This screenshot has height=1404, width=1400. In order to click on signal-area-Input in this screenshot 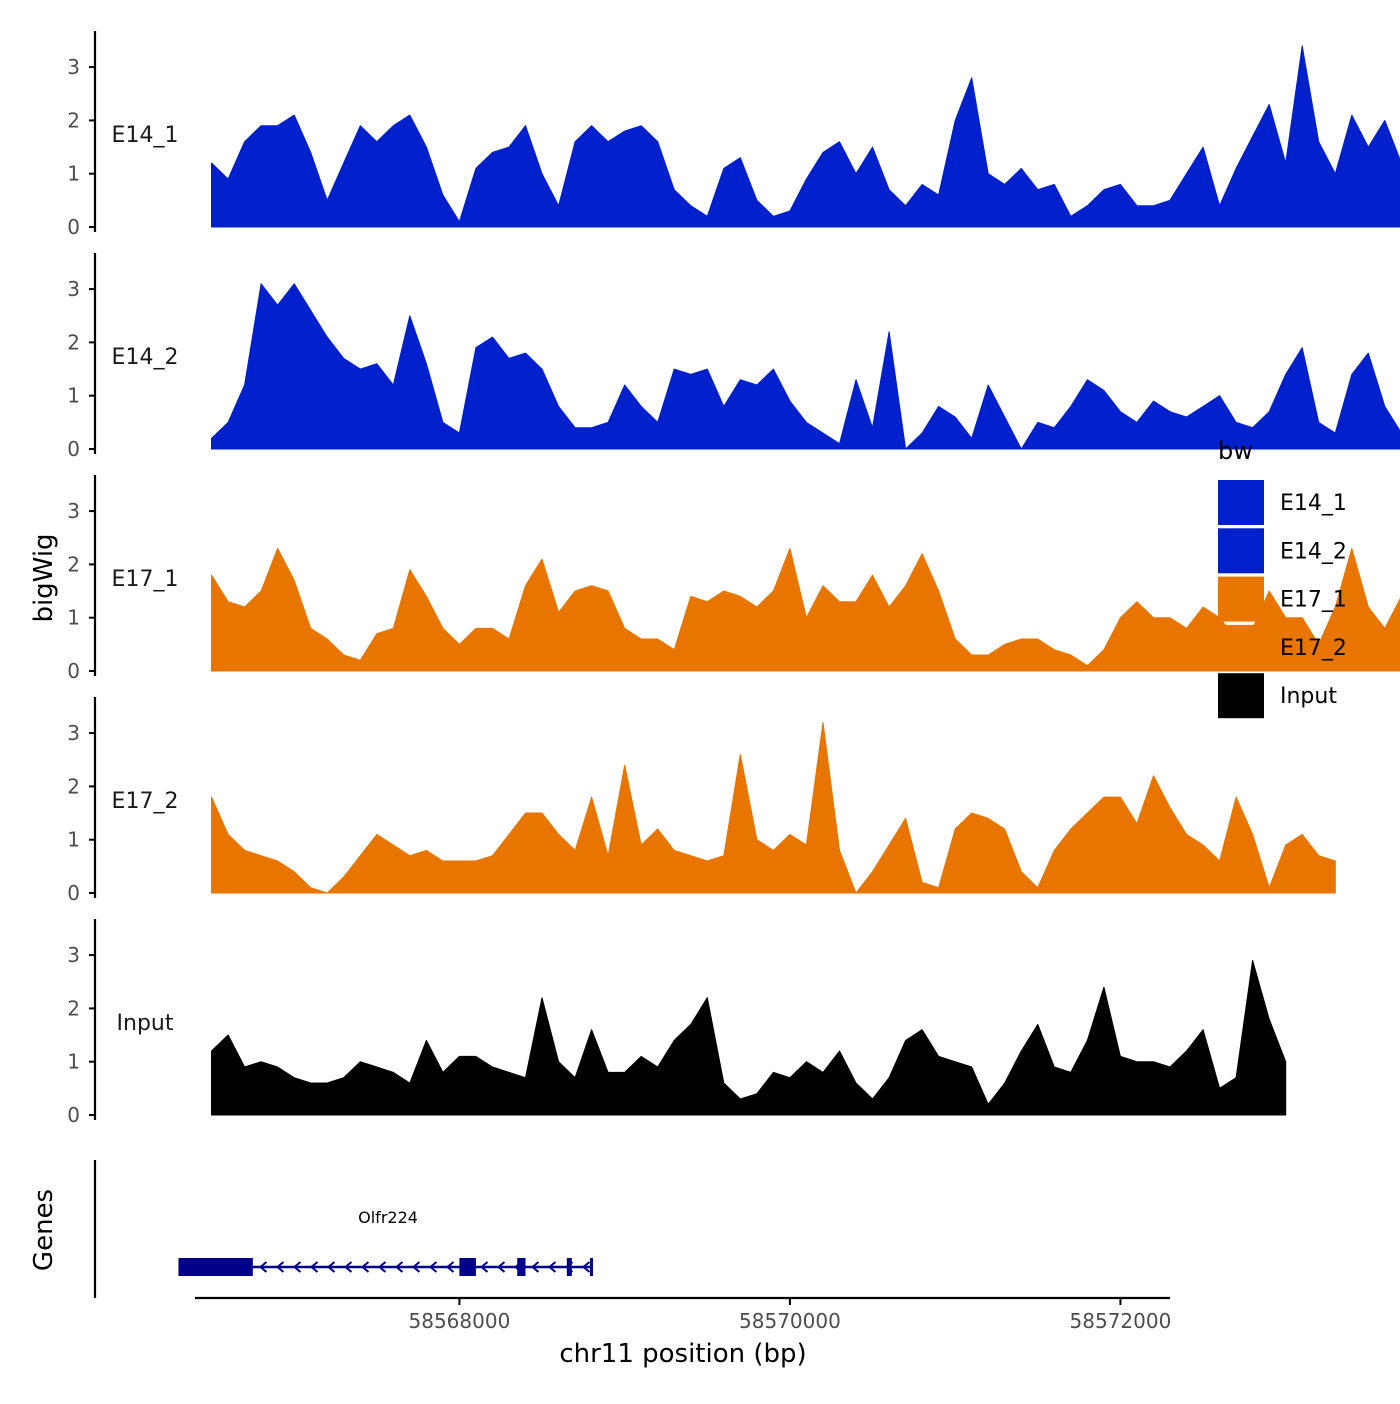, I will do `click(749, 1037)`.